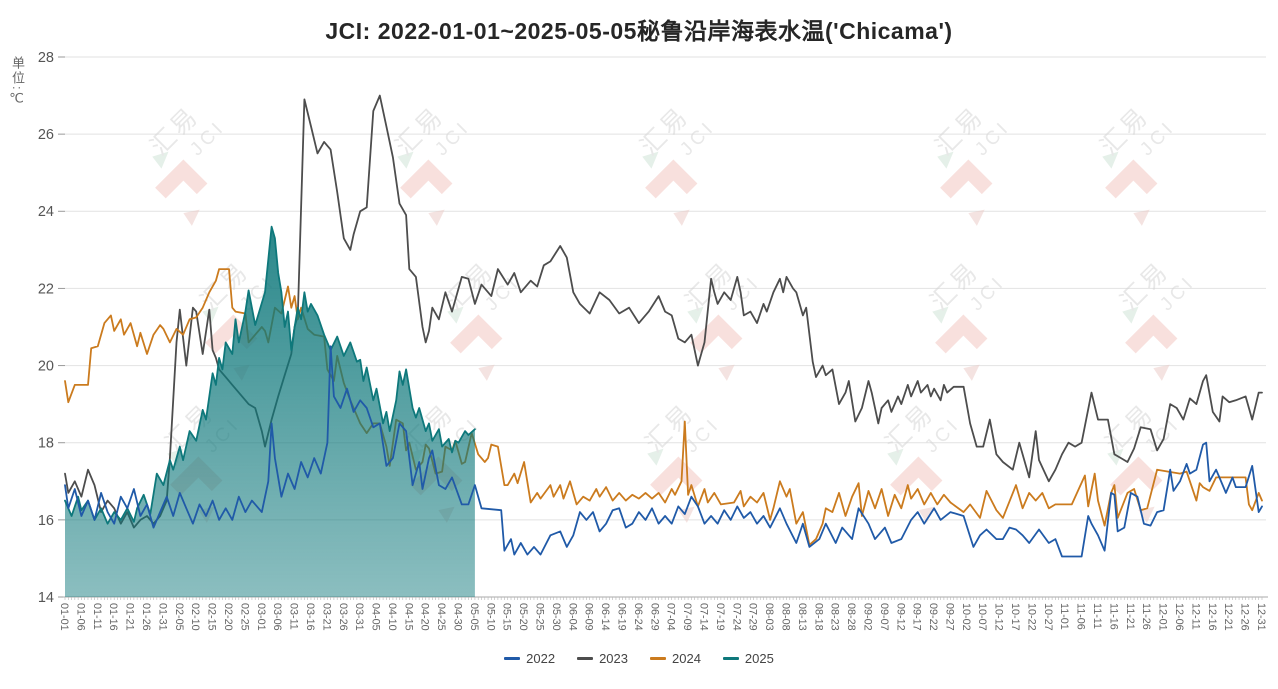 This screenshot has width=1278, height=689. I want to click on x-axis-label: 10-02, so click(966, 617).